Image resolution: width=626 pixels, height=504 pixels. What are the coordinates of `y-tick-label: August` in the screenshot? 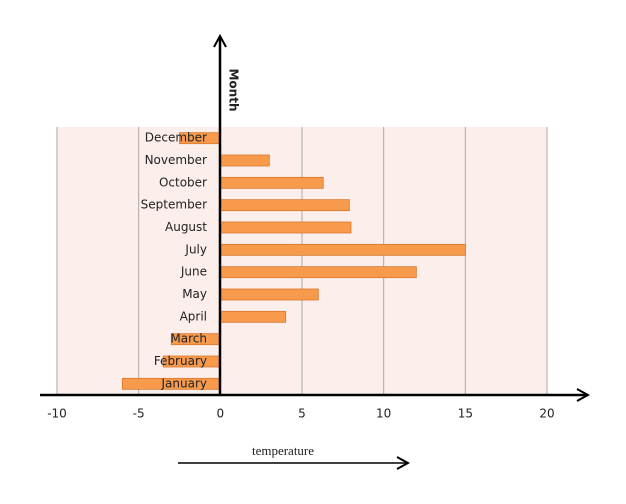 It's located at (186, 227).